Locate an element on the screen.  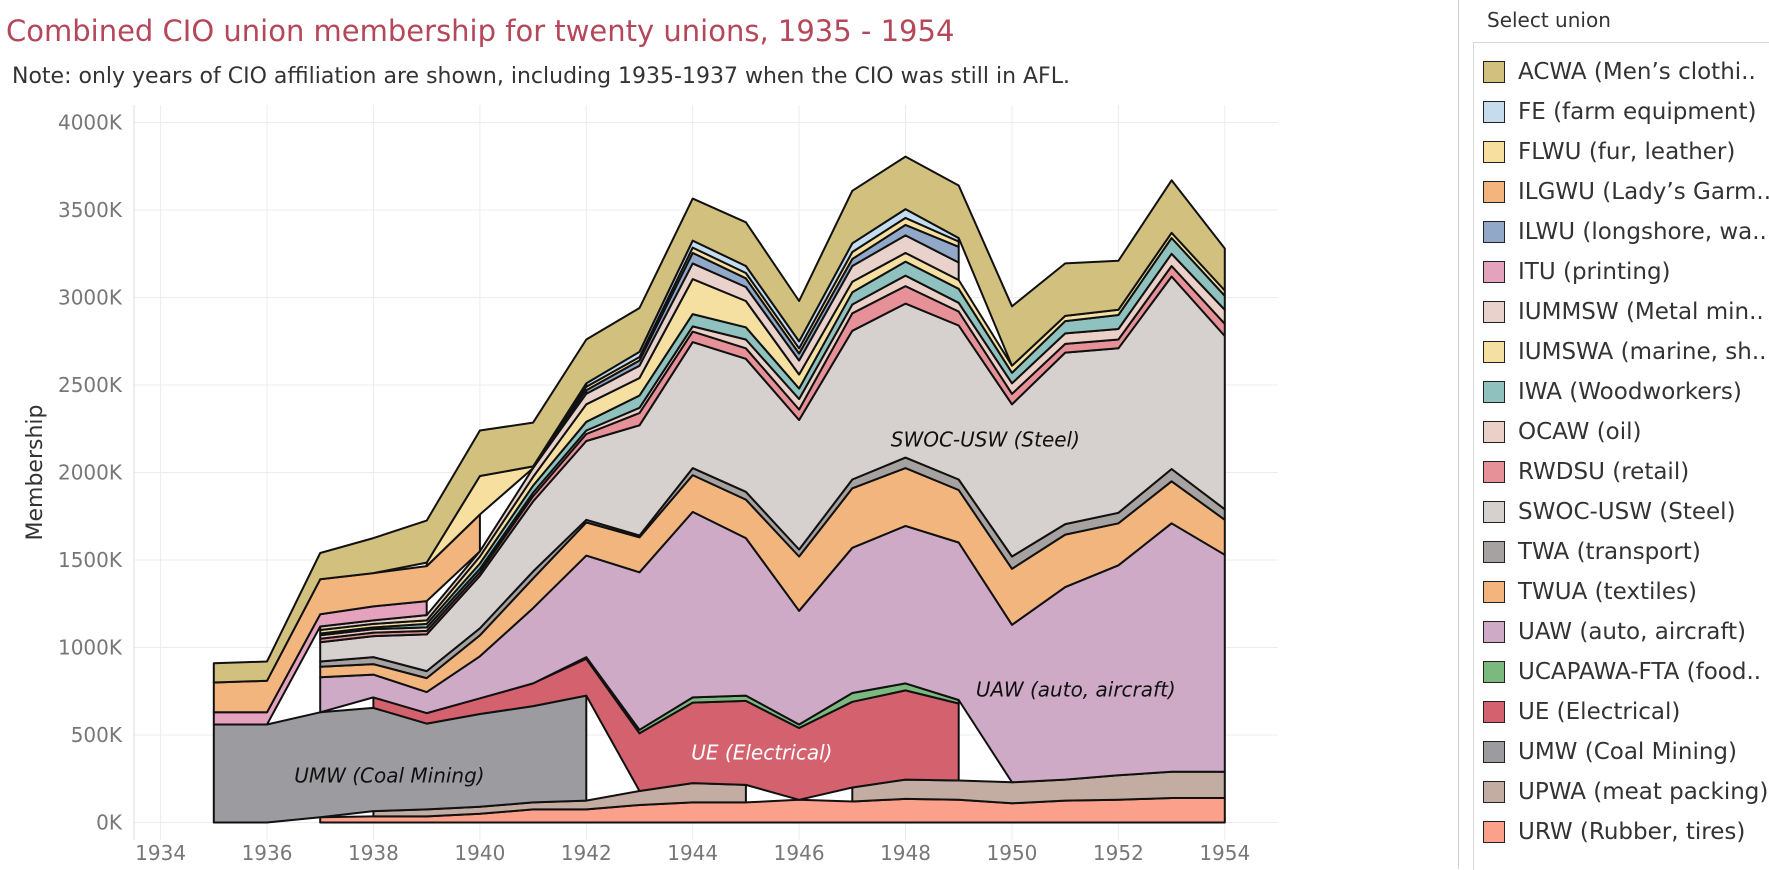
legend-item: ILWU (longshore, wa.. is located at coordinates (1626, 232).